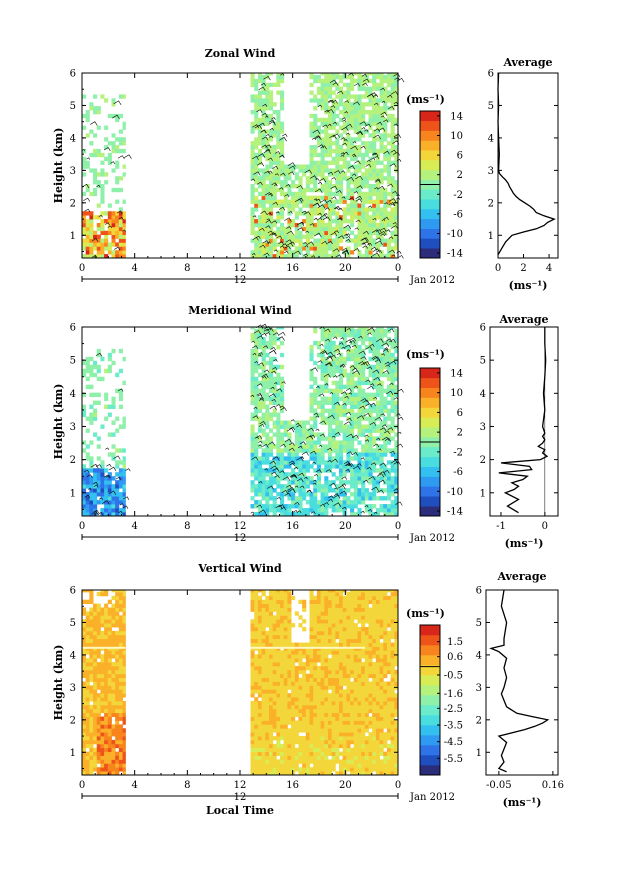 The image size is (617, 873). What do you see at coordinates (498, 268) in the screenshot?
I see `average-x-tick-label: 0` at bounding box center [498, 268].